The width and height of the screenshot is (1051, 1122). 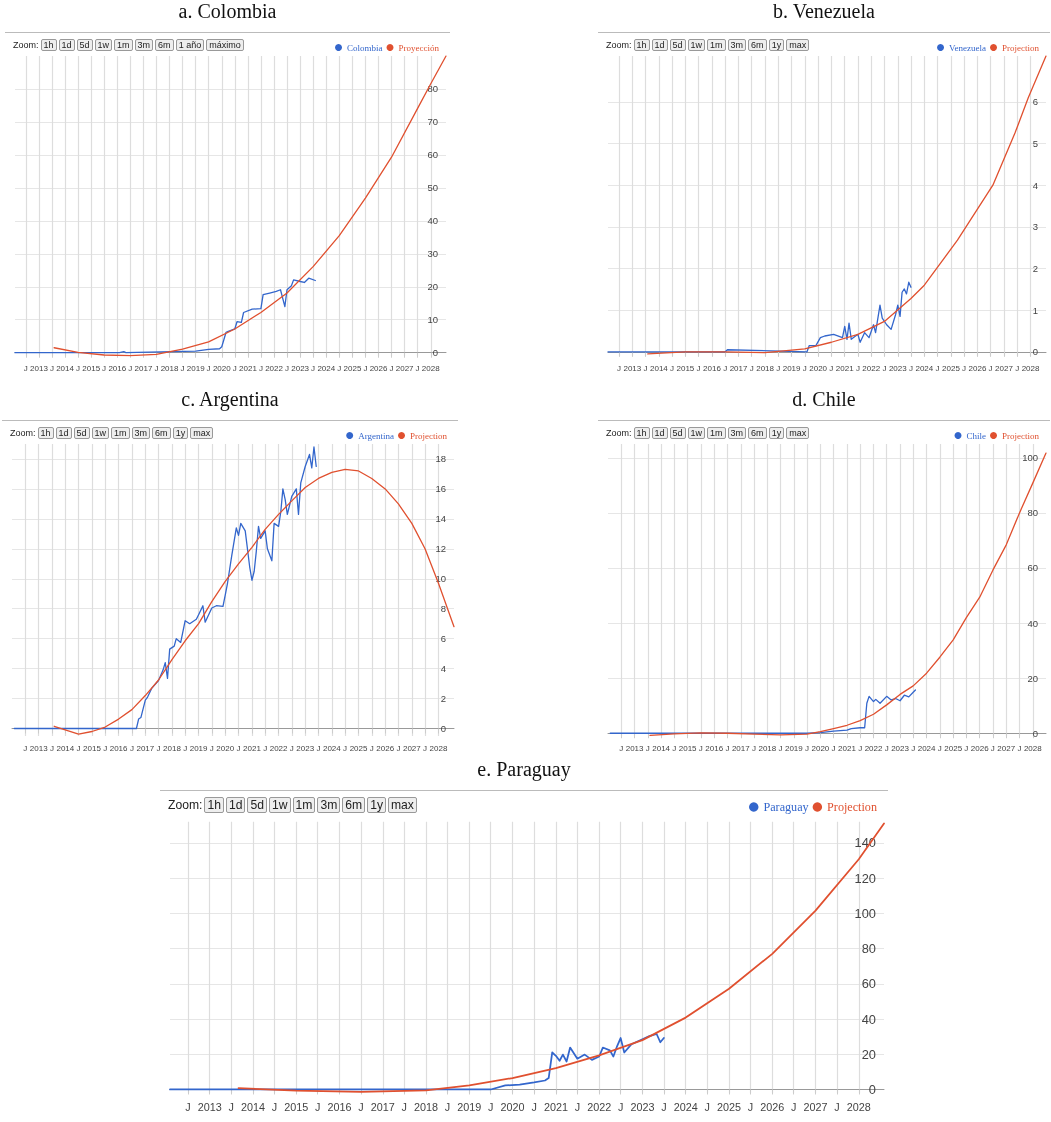 What do you see at coordinates (443, 729) in the screenshot?
I see `y-tick-label: 0` at bounding box center [443, 729].